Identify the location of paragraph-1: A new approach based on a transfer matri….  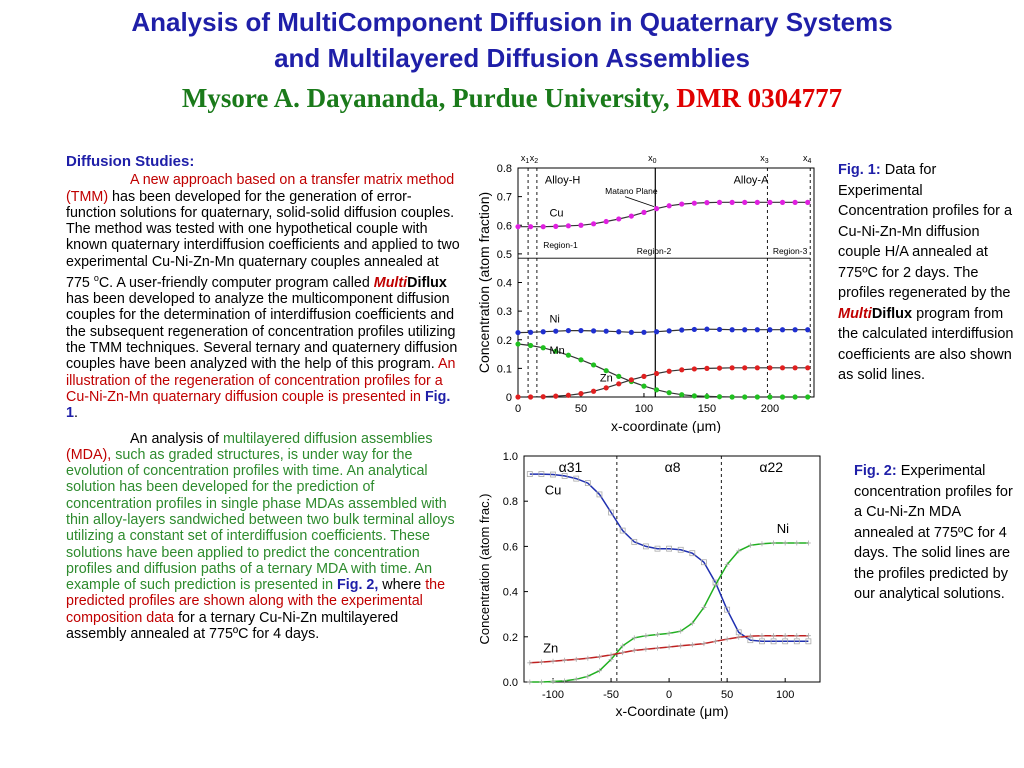
(263, 296).